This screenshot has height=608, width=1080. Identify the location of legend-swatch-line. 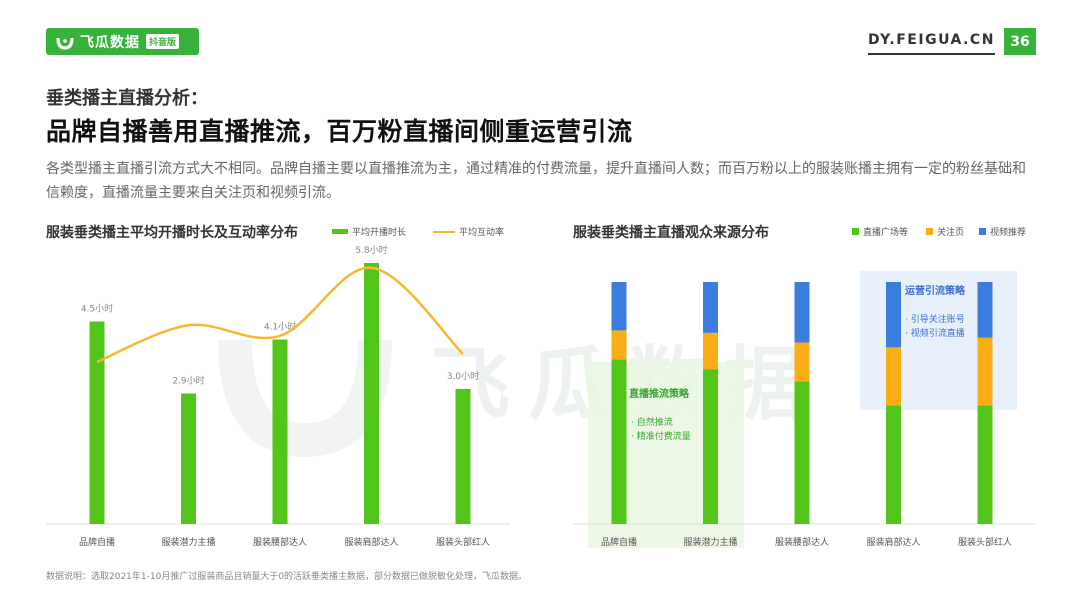
(444, 231).